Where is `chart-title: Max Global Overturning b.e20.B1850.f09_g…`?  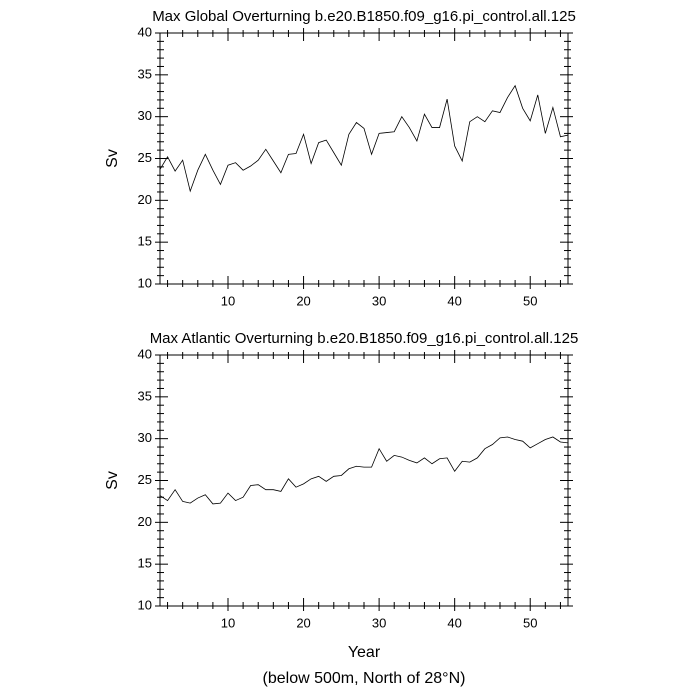 chart-title: Max Global Overturning b.e20.B1850.f09_g… is located at coordinates (364, 16).